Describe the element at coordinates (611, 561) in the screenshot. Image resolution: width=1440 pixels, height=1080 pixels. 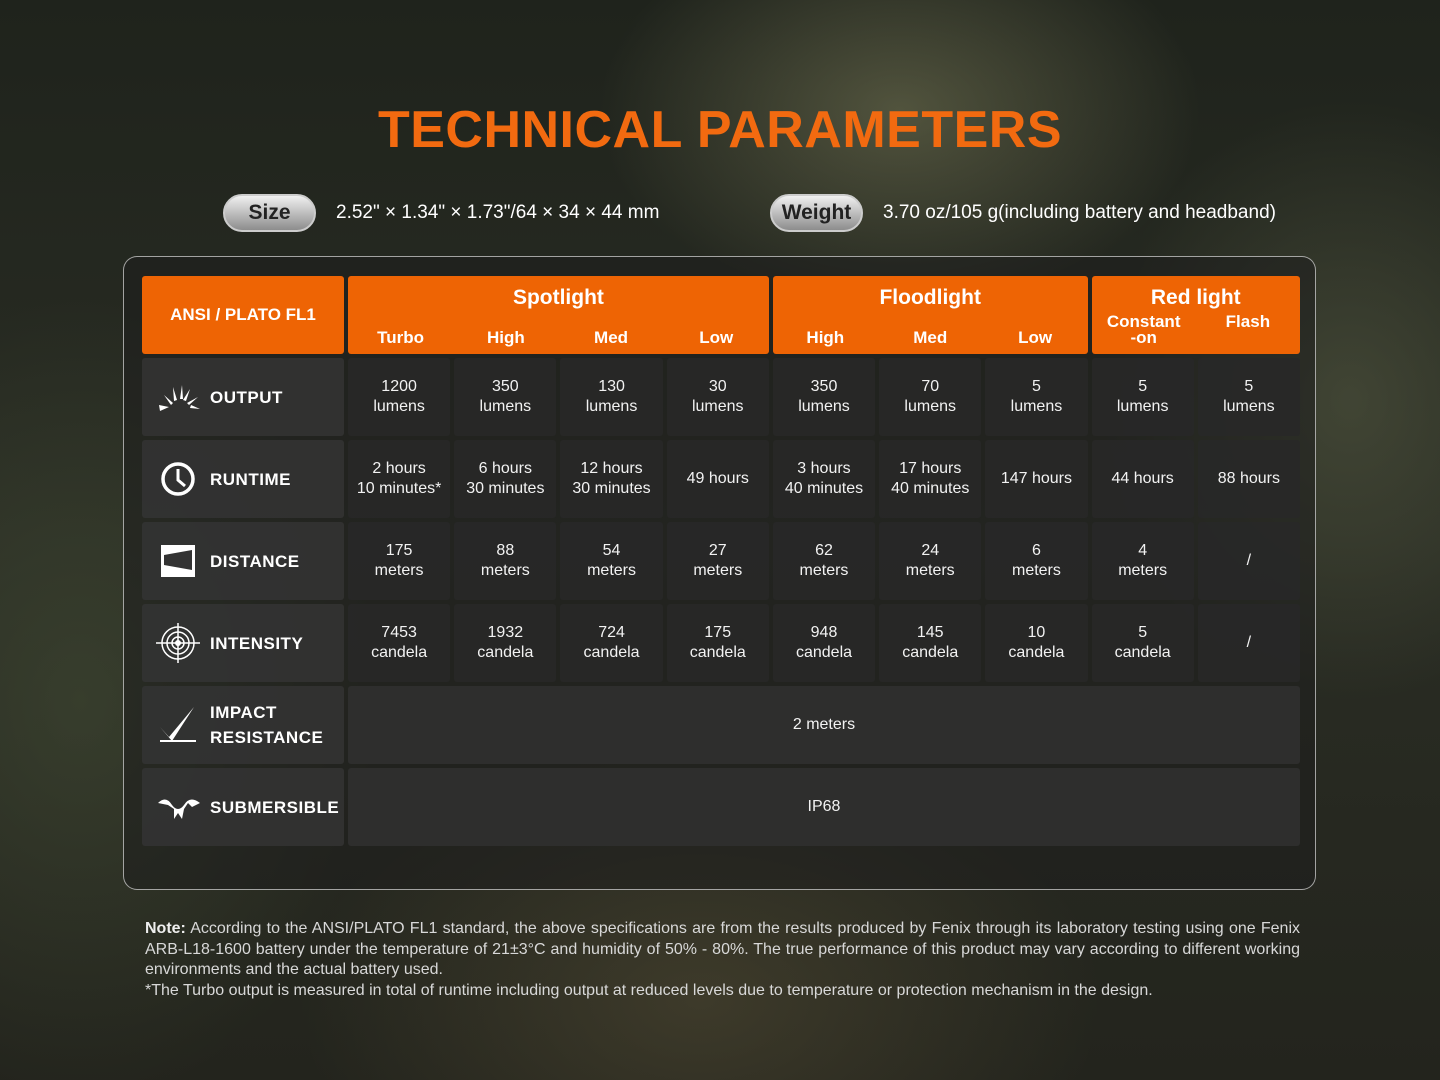
I see `table-cell: 54 meters` at that location.